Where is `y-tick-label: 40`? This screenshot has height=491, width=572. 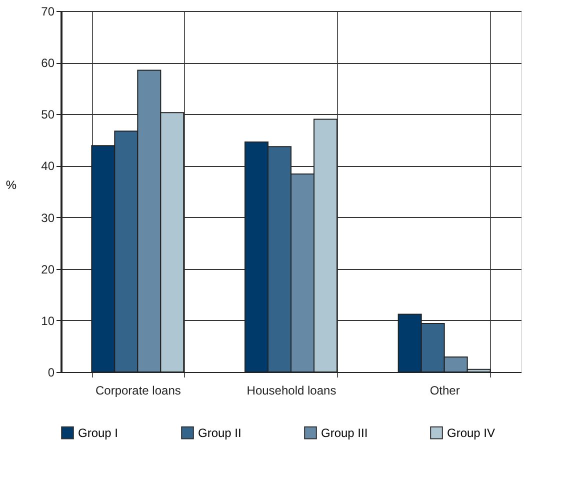 y-tick-label: 40 is located at coordinates (48, 166).